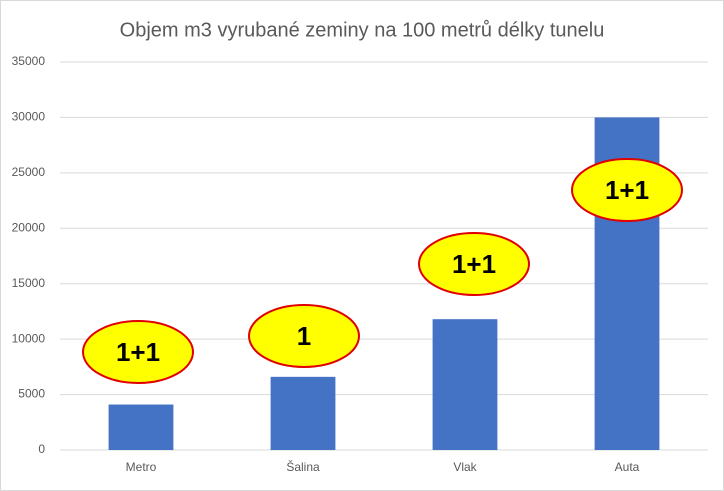 Image resolution: width=724 pixels, height=491 pixels. Describe the element at coordinates (29, 338) in the screenshot. I see `y-tick-label: 10000` at that location.